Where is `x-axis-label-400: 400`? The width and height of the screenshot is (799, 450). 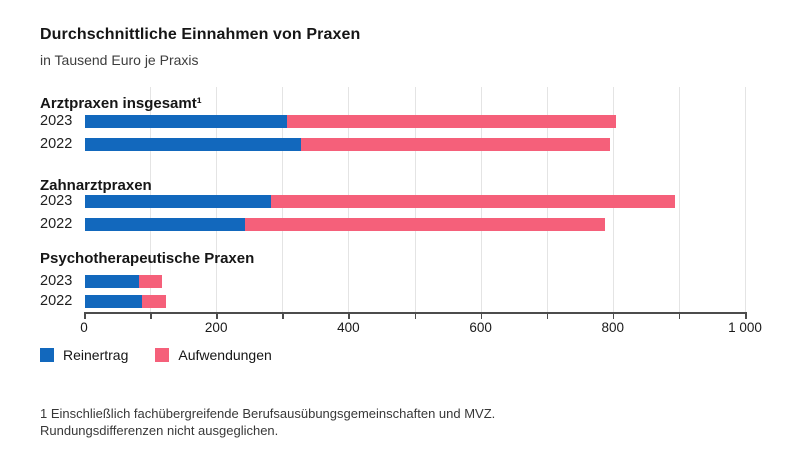 x-axis-label-400: 400 is located at coordinates (348, 327).